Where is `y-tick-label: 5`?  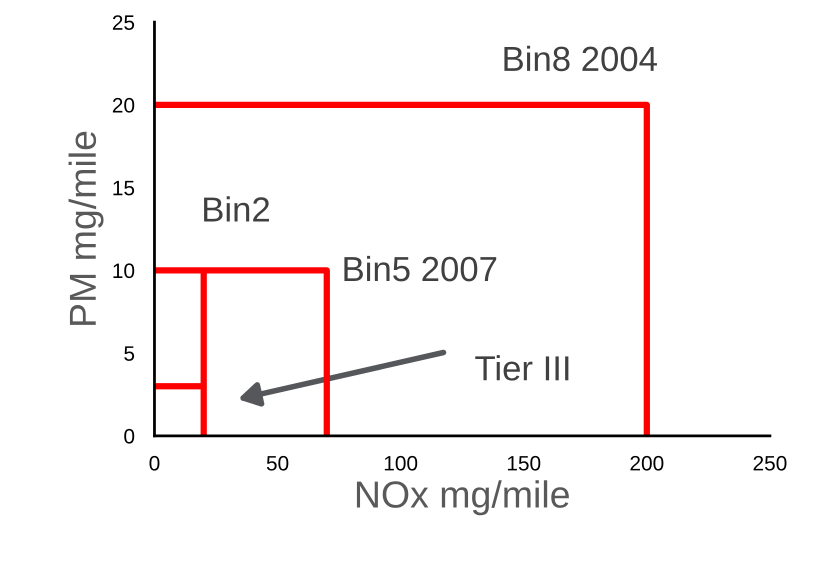
y-tick-label: 5 is located at coordinates (129, 353).